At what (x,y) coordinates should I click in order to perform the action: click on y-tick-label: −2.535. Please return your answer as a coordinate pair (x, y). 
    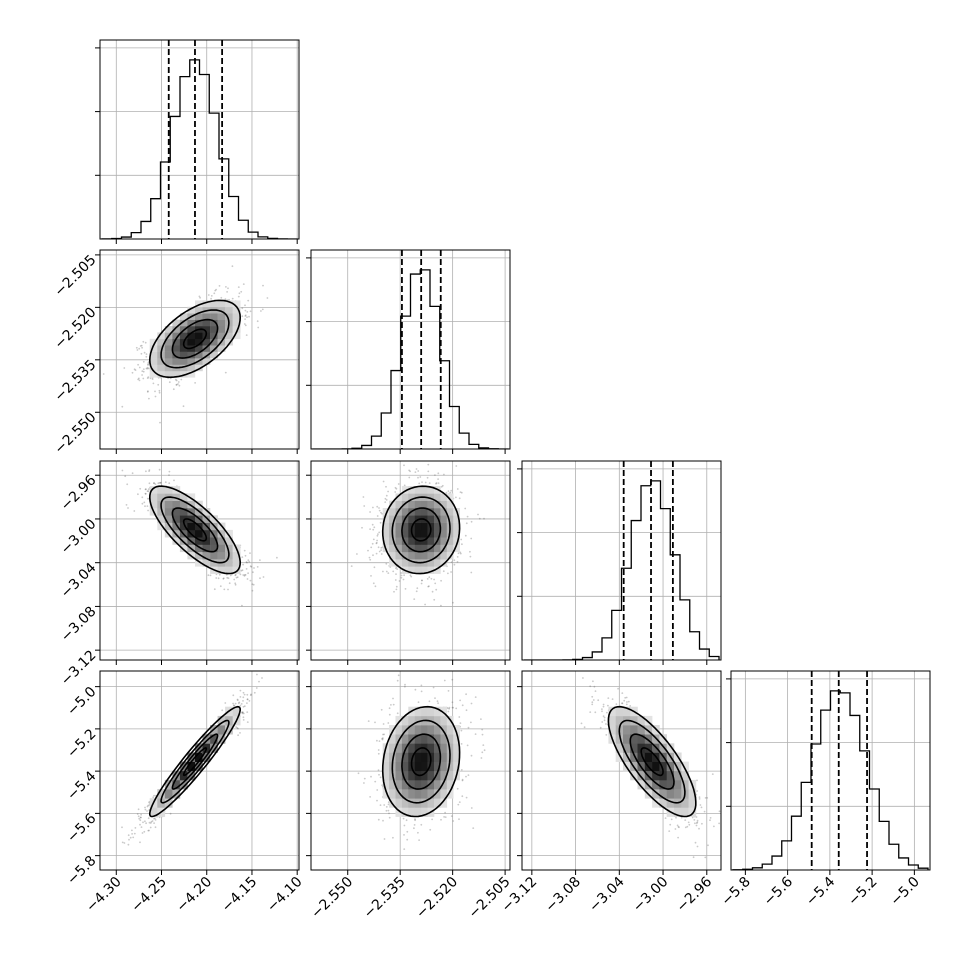
    Looking at the image, I should click on (76, 381).